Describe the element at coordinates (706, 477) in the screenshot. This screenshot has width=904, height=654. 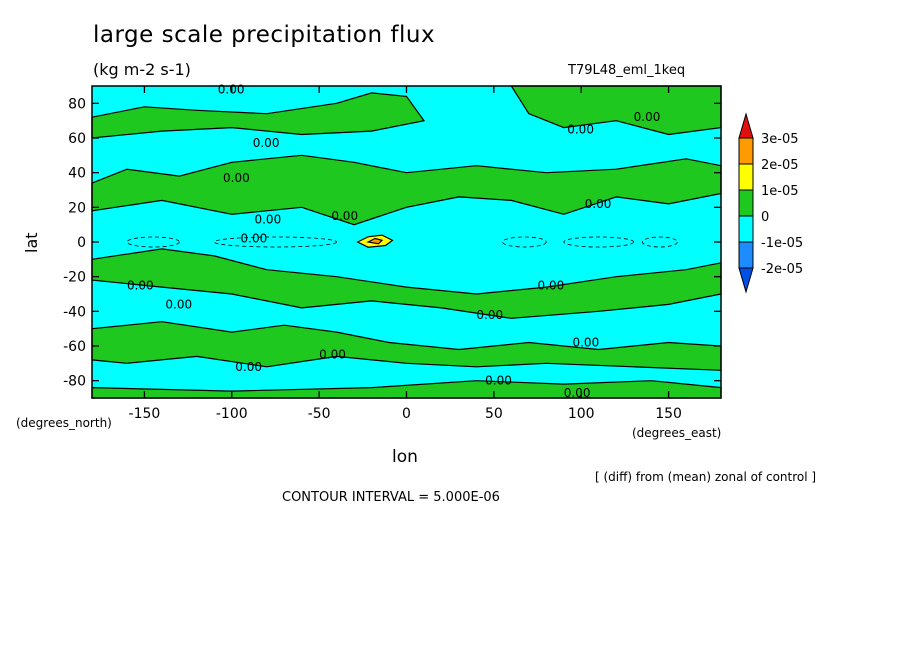
I see `difference-note: [ (diff) from (mean) zonal of control ]` at that location.